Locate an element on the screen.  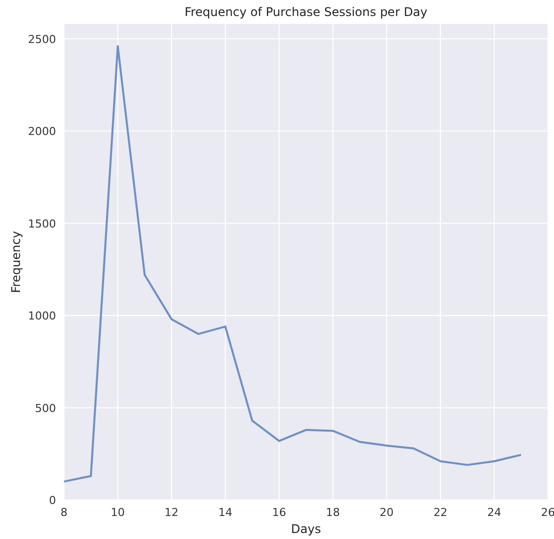
y-tick-label: 500 is located at coordinates (45, 408).